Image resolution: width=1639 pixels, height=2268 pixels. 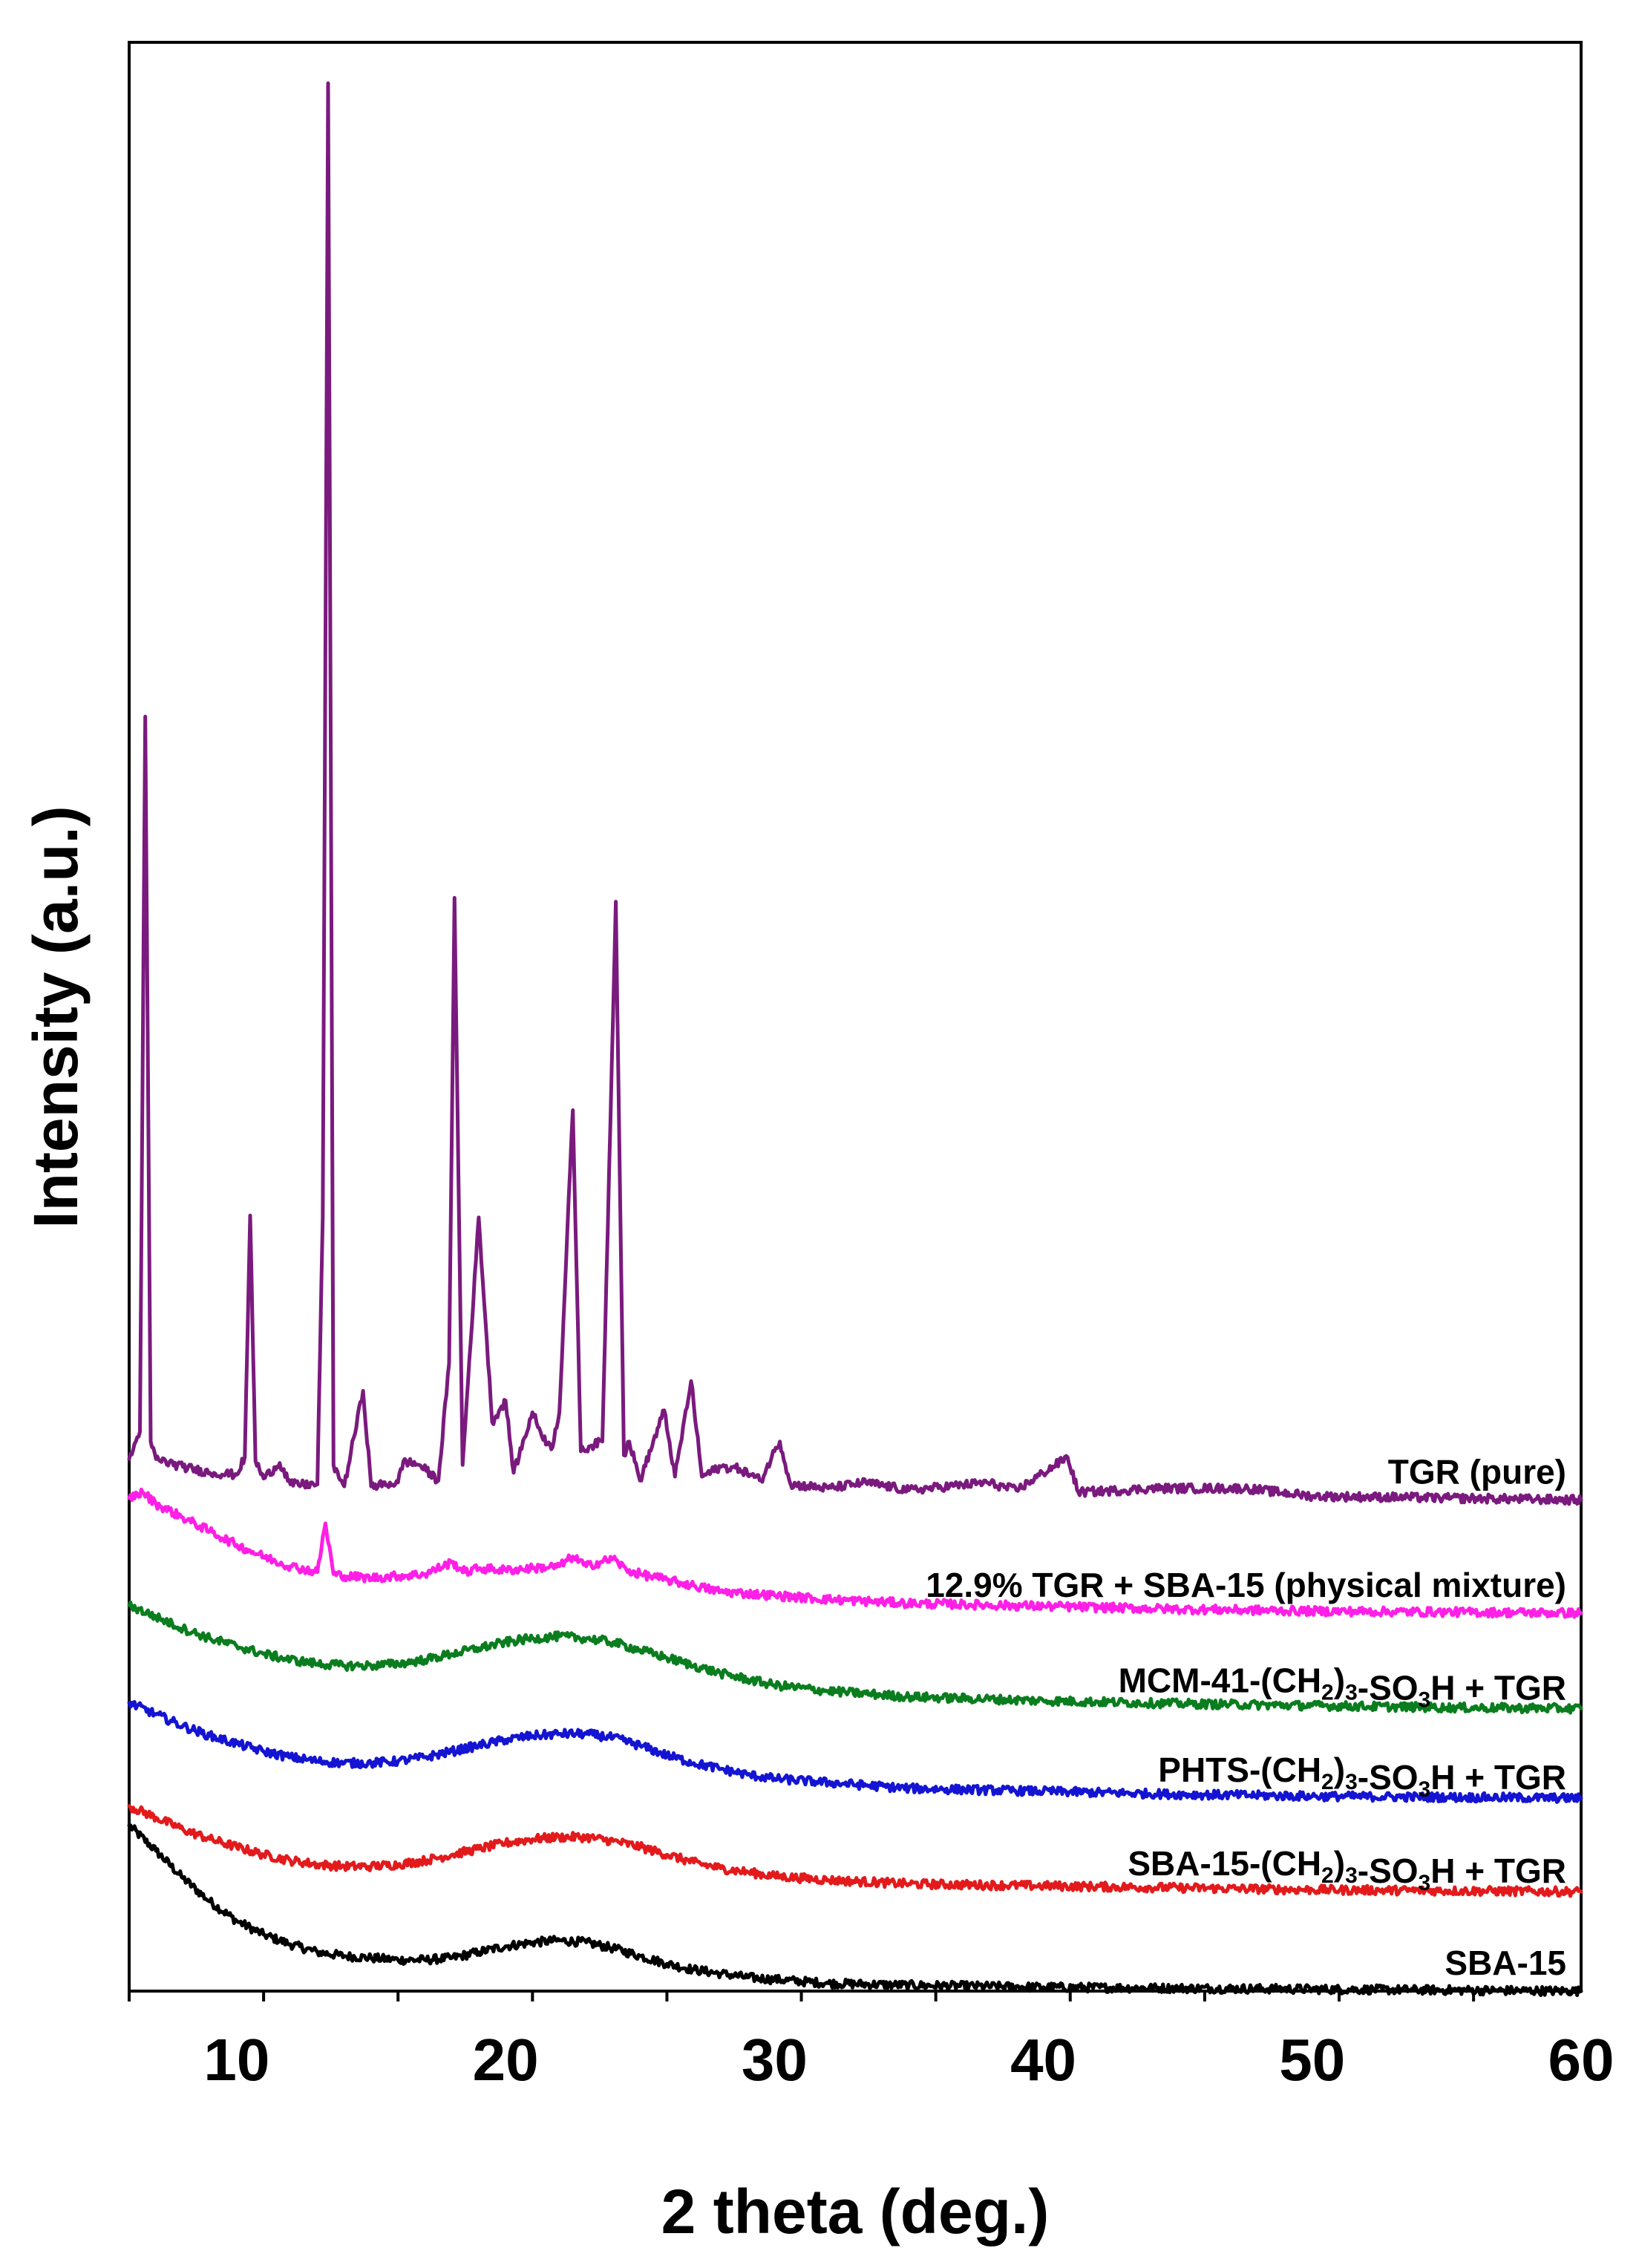 What do you see at coordinates (1362, 1776) in the screenshot?
I see `series-label-2: PHTS-(CH2)3-SO3H + TGR` at bounding box center [1362, 1776].